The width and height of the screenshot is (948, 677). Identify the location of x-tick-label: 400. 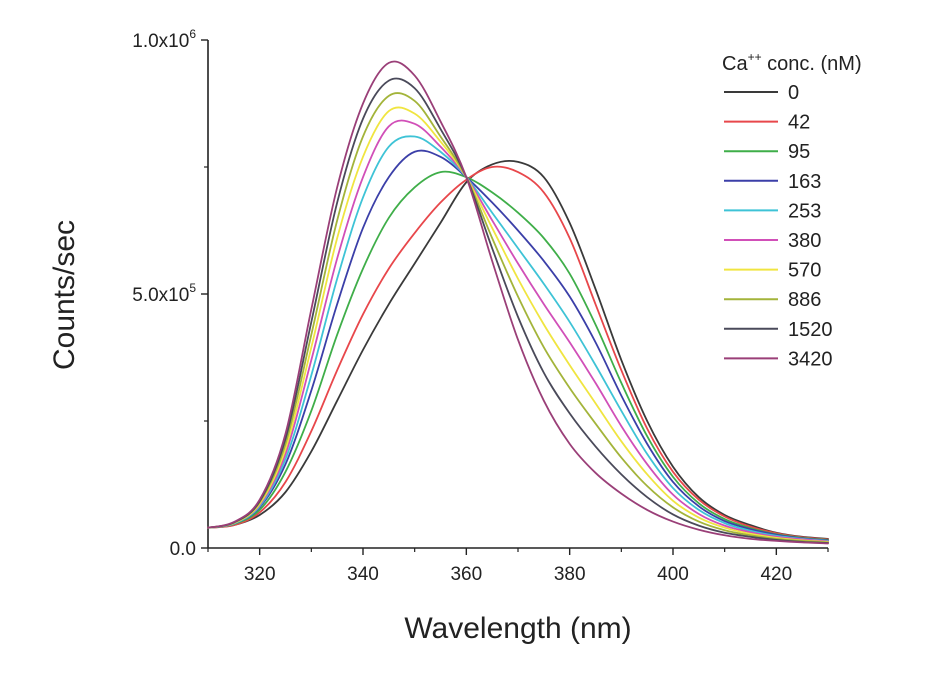
(673, 574).